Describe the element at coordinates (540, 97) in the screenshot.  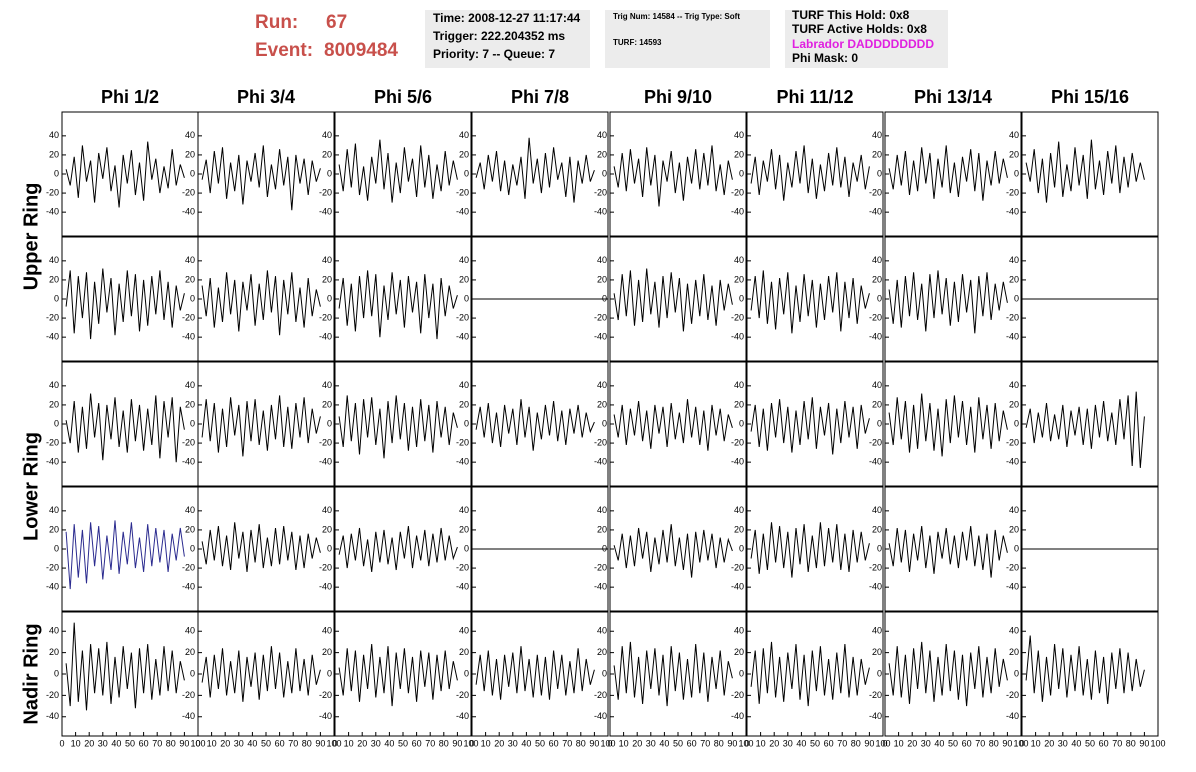
I see `column-title: Phi 7/8` at that location.